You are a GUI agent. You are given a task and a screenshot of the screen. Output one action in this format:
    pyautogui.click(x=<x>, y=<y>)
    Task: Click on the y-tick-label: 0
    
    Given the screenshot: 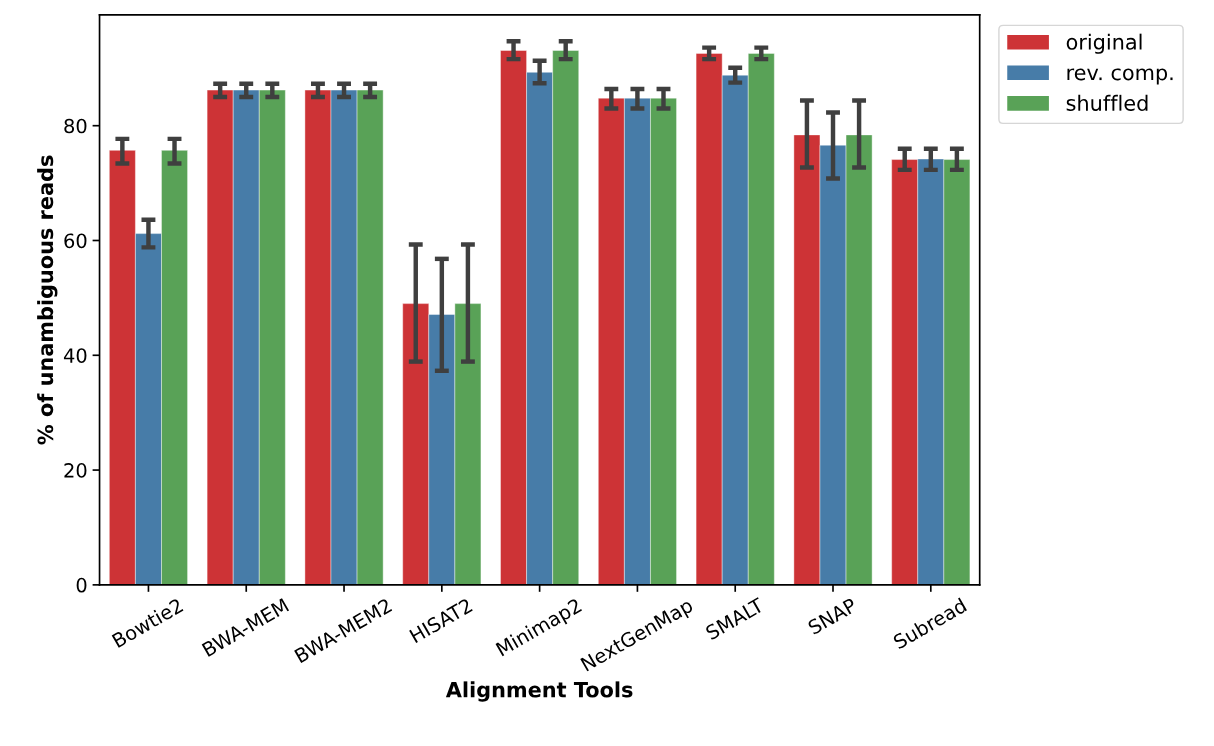 What is the action you would take?
    pyautogui.click(x=81, y=585)
    